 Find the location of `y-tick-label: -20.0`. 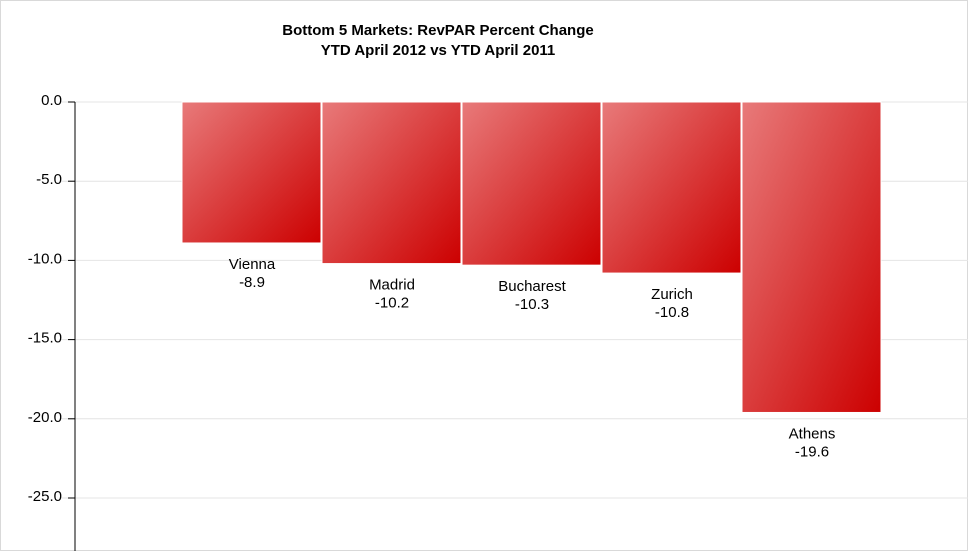

y-tick-label: -20.0 is located at coordinates (45, 417).